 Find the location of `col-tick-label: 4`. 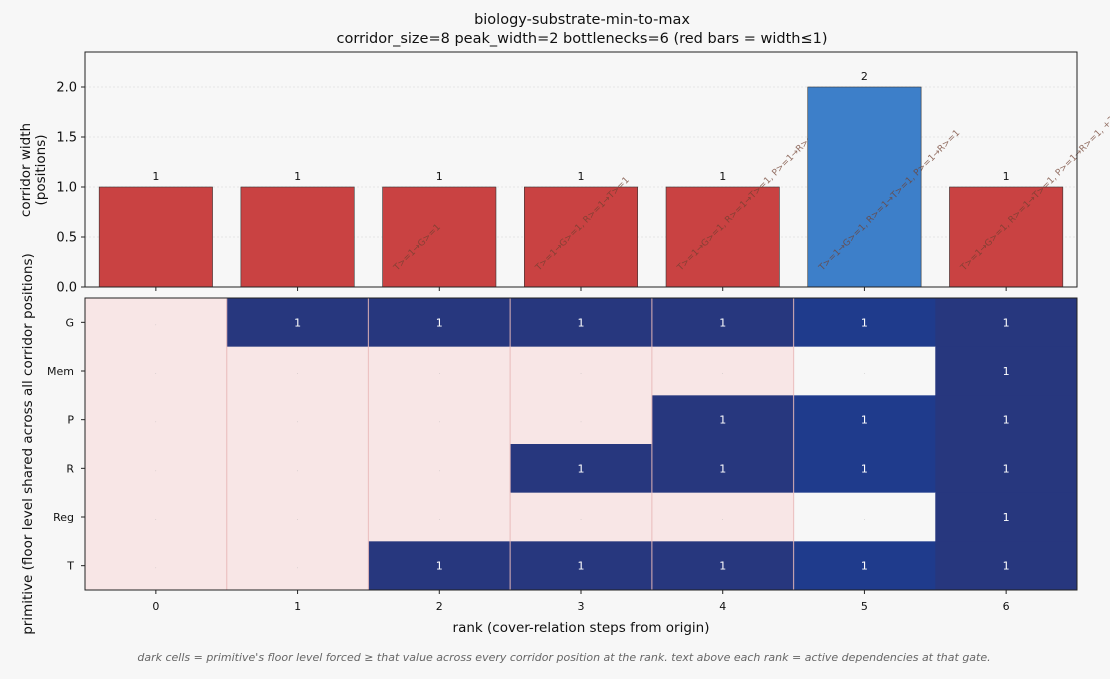

col-tick-label: 4 is located at coordinates (722, 606).